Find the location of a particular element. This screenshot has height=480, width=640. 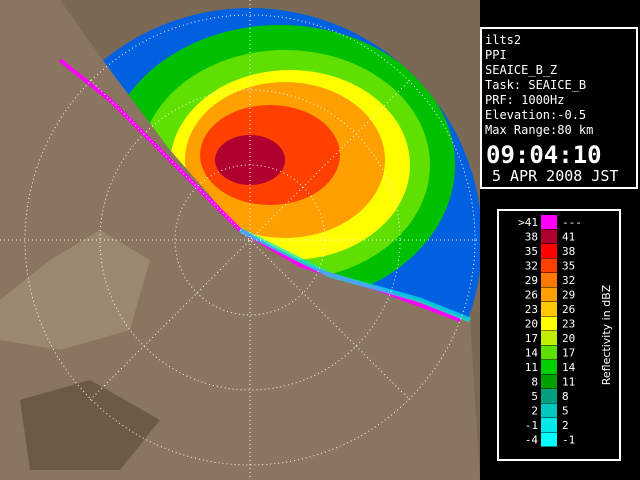

legend-to: 23 is located at coordinates (568, 324).